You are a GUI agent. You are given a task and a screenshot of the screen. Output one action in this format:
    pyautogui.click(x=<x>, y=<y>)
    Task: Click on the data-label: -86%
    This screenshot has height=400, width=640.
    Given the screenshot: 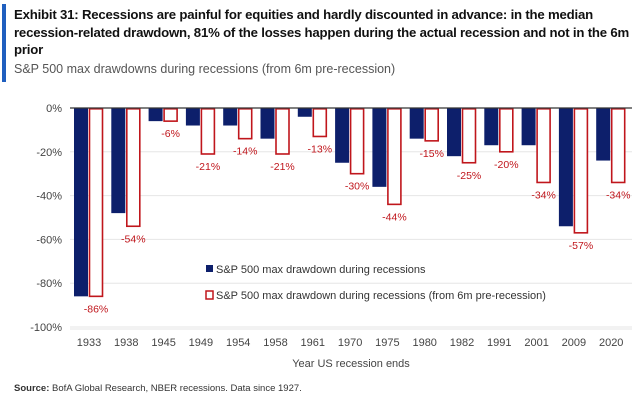 What is the action you would take?
    pyautogui.click(x=96, y=309)
    